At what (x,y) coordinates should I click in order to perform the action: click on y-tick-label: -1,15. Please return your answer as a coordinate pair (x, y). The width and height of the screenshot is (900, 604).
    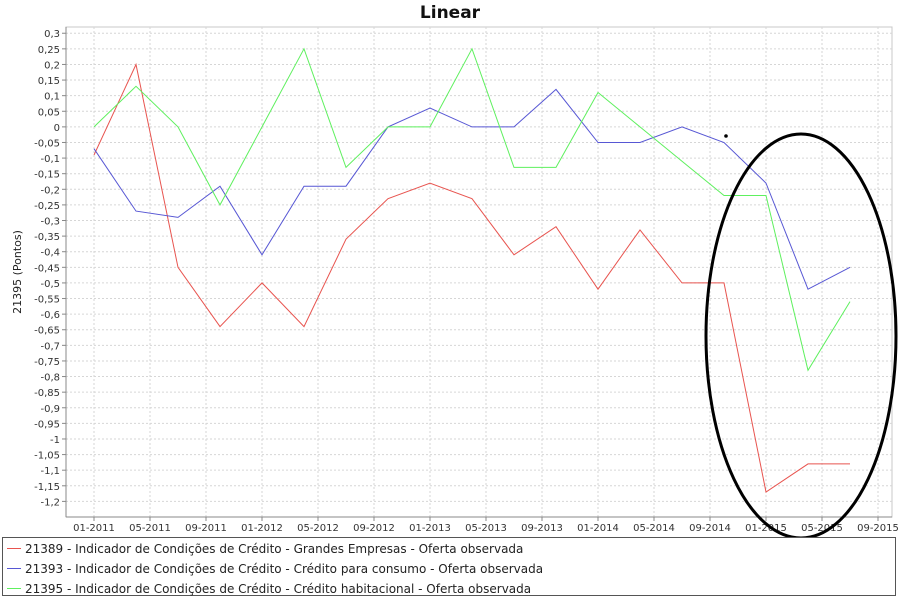
    Looking at the image, I should click on (47, 487).